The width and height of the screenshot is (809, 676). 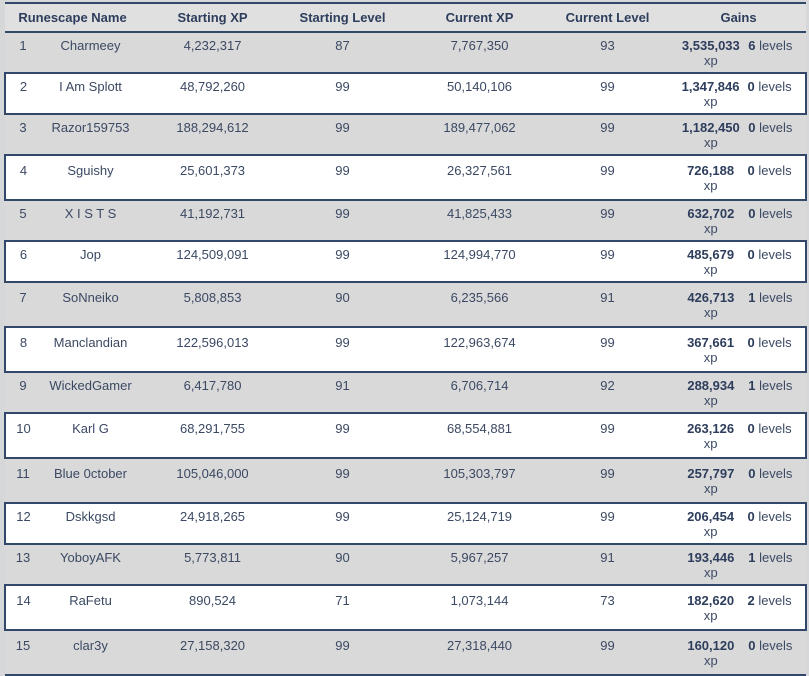 I want to click on rank-cell: 2, so click(x=22, y=93).